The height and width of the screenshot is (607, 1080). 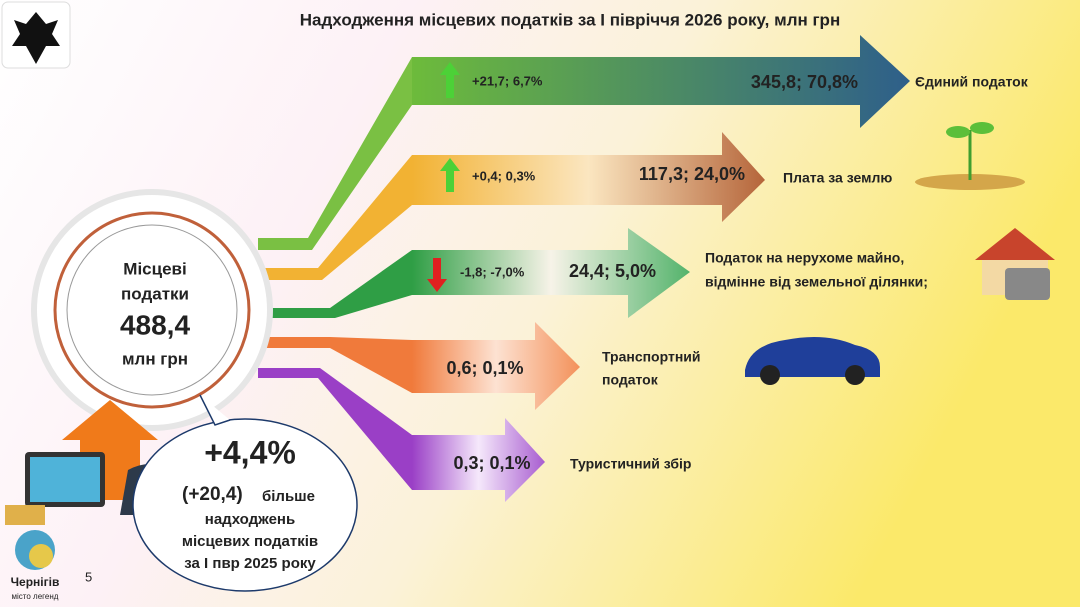 What do you see at coordinates (651, 357) in the screenshot?
I see `tax-name: Транспортний` at bounding box center [651, 357].